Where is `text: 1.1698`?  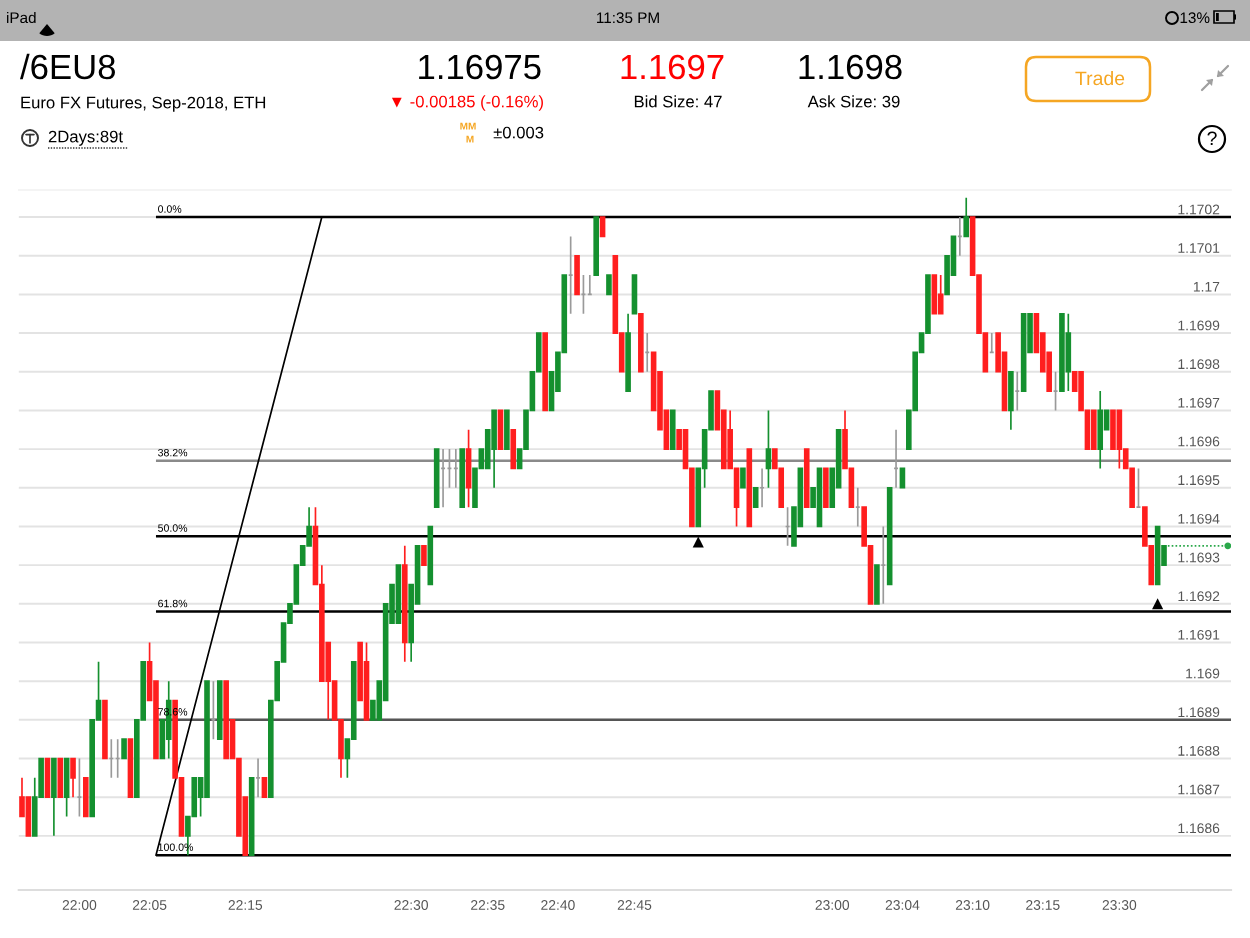 text: 1.1698 is located at coordinates (850, 67).